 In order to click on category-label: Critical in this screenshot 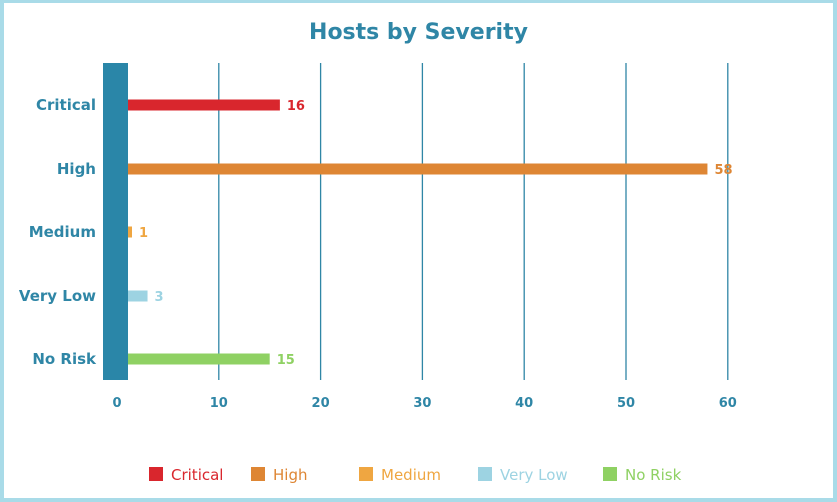, I will do `click(66, 105)`.